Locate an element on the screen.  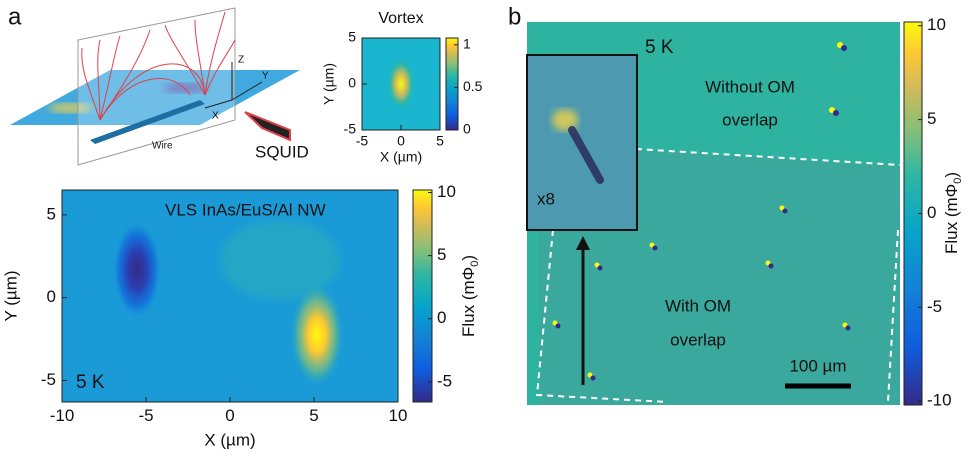
region-label: Without OM is located at coordinates (750, 86).